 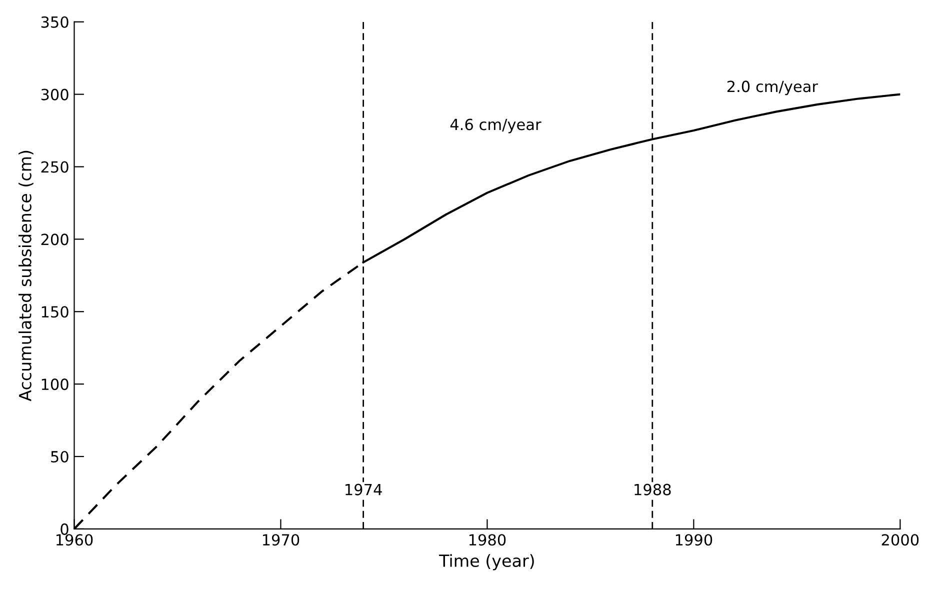 I want to click on annotation: 4.6 cm/year, so click(x=496, y=126).